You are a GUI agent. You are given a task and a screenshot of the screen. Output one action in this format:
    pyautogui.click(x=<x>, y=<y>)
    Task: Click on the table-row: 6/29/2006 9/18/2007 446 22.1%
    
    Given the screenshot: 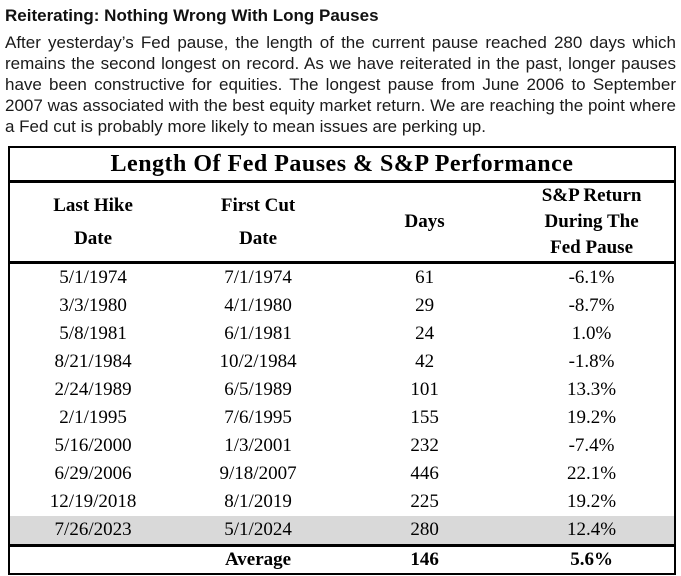 What is the action you would take?
    pyautogui.click(x=342, y=474)
    